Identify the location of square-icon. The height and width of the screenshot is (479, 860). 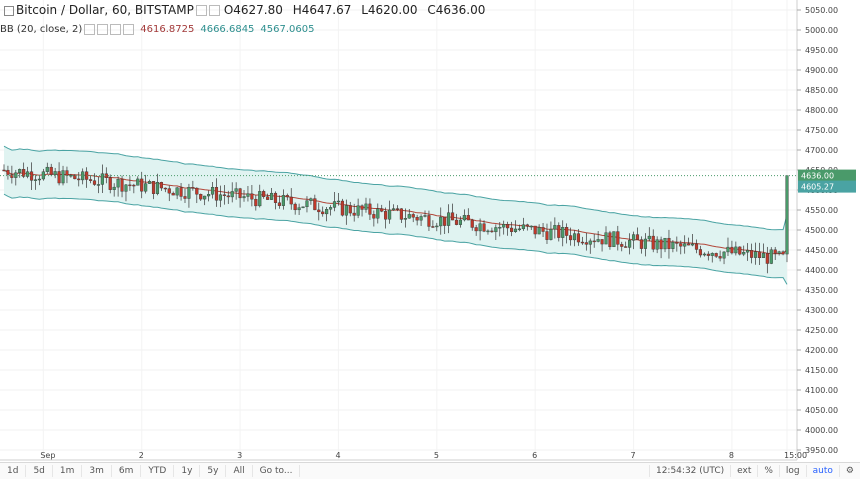
(9, 11).